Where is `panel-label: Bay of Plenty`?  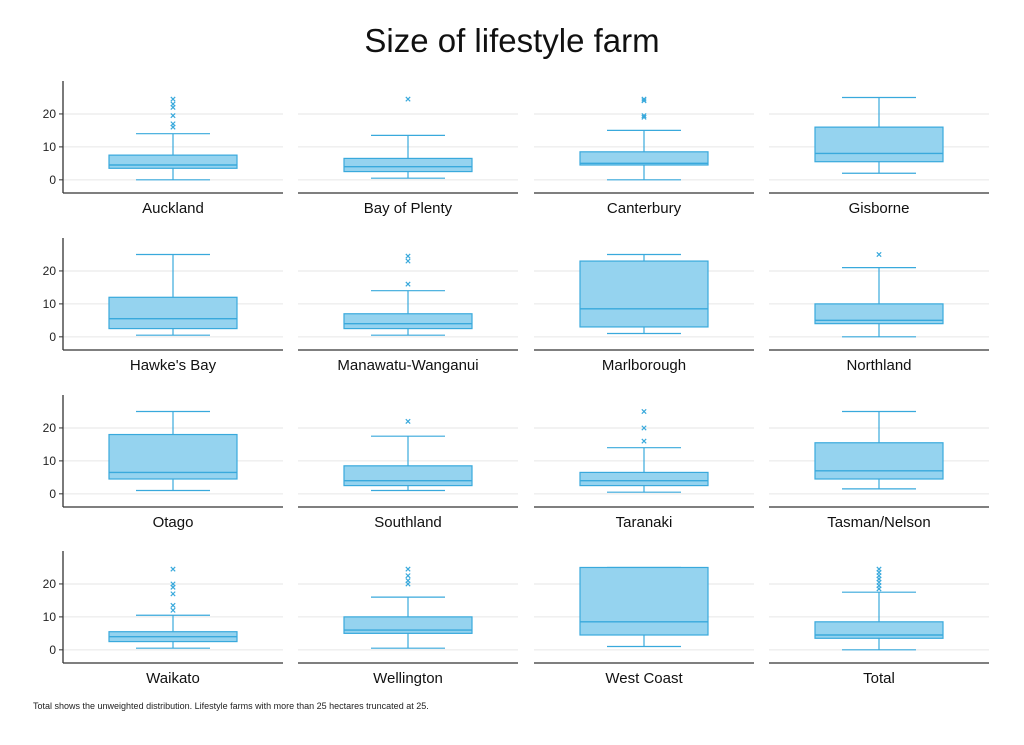
panel-label: Bay of Plenty is located at coordinates (408, 208).